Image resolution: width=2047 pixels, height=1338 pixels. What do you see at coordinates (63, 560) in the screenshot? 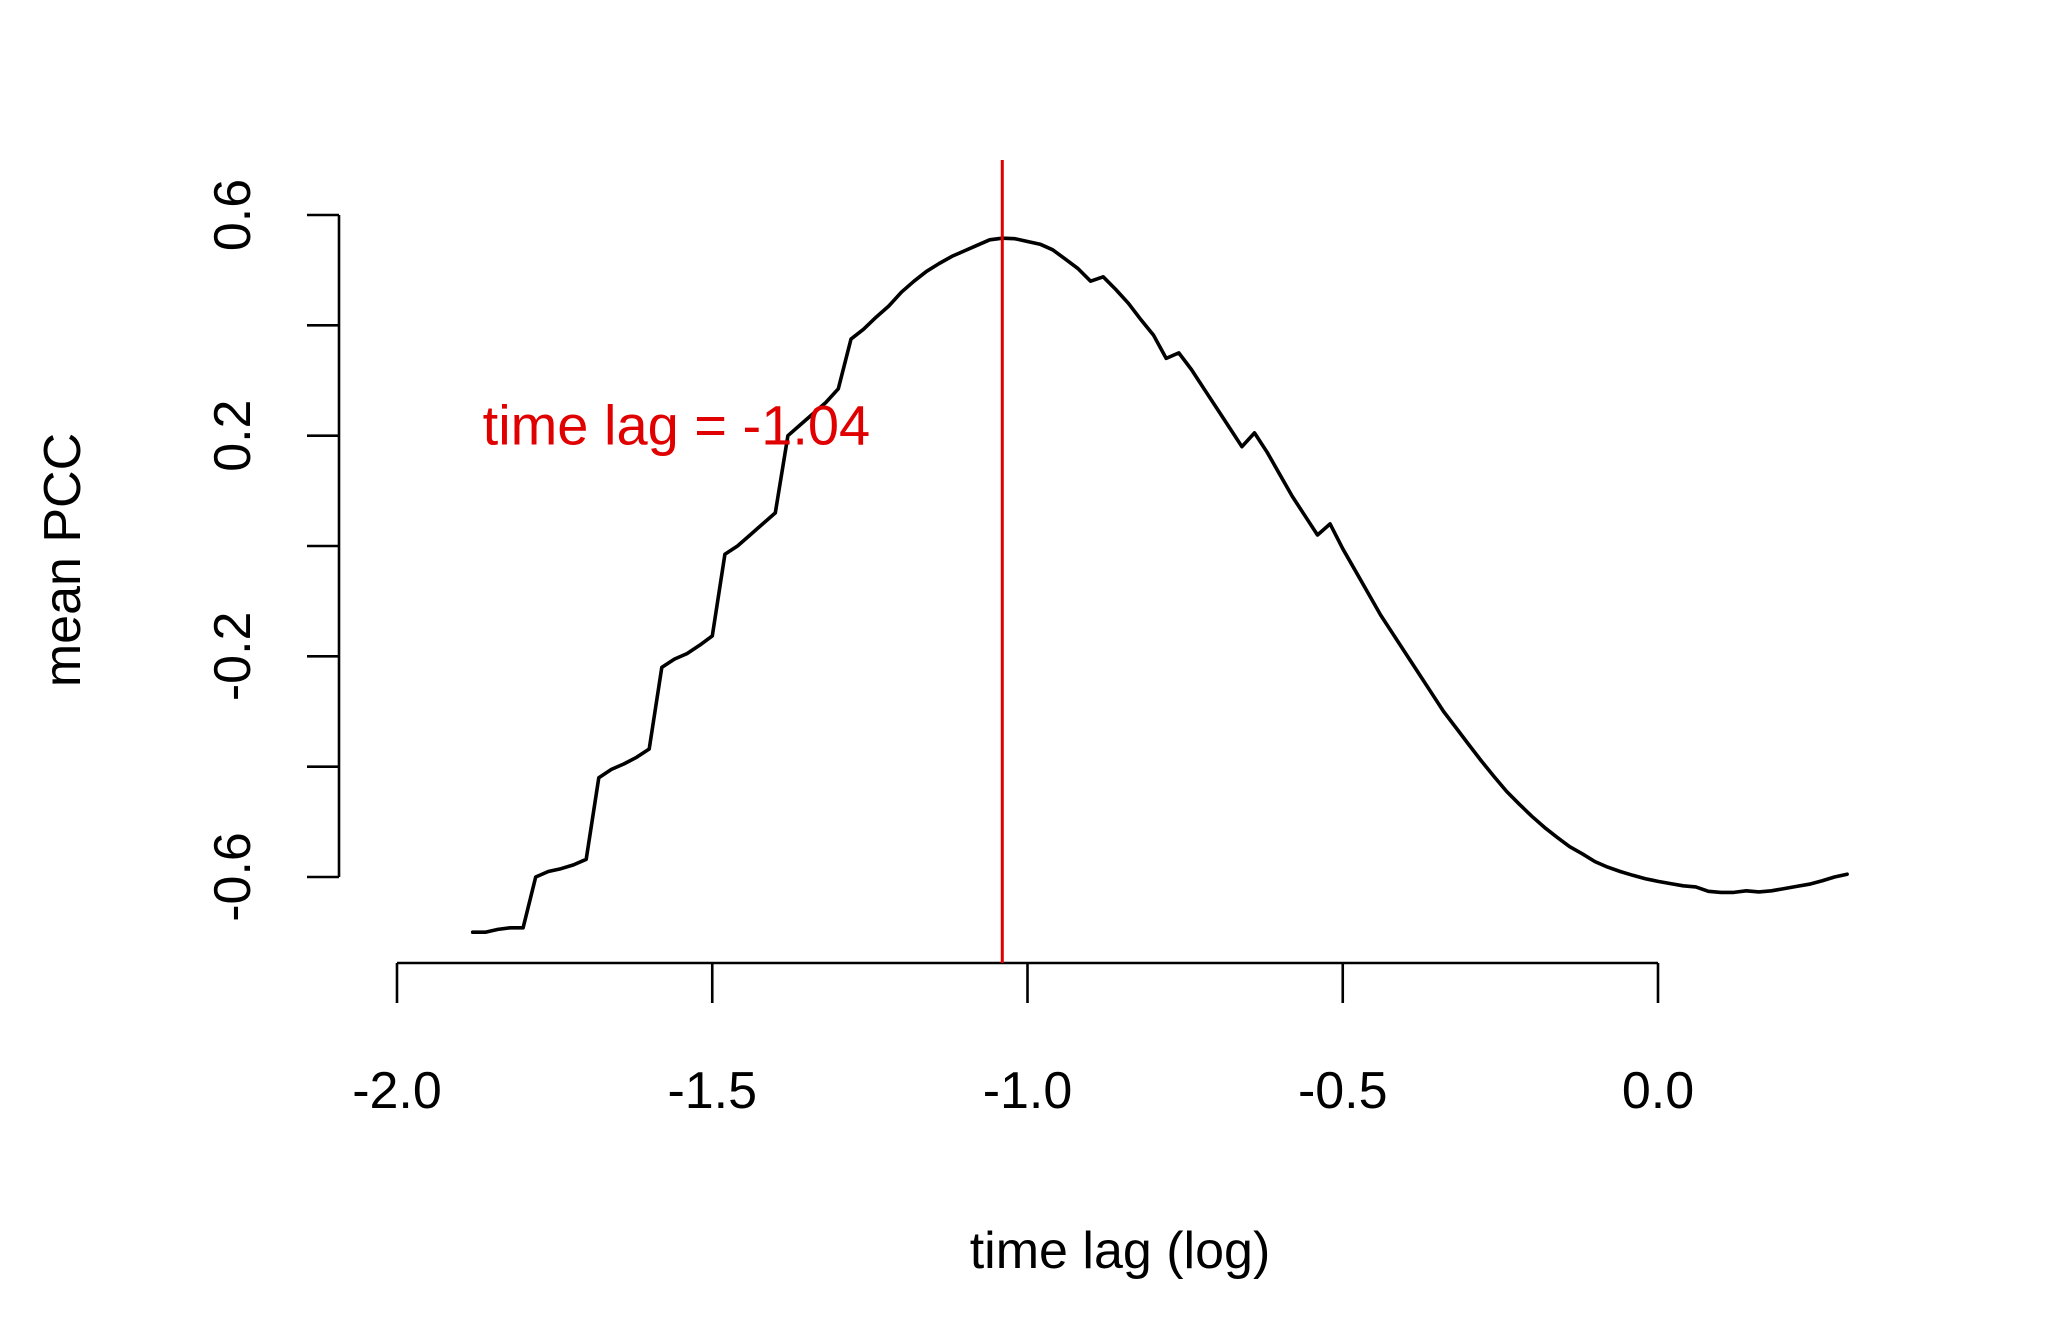
I see `y-axis-title: mean PCC` at bounding box center [63, 560].